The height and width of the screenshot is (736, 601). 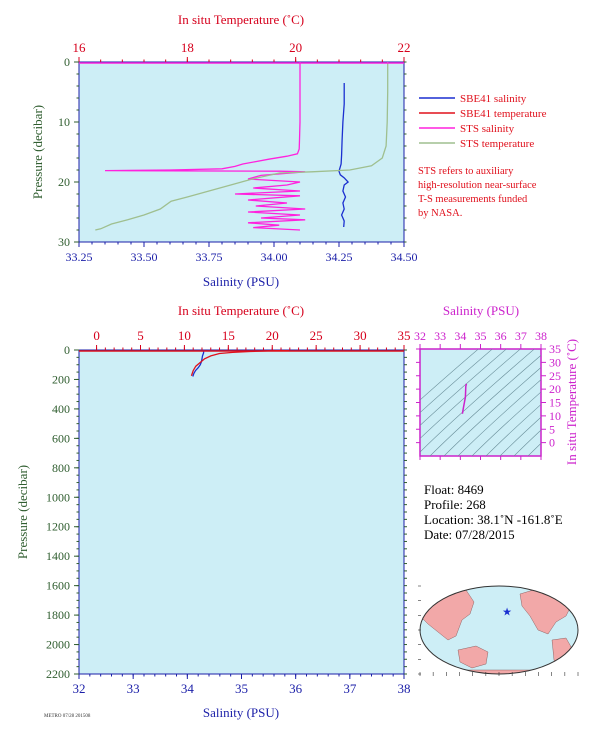 I want to click on lower-pressure-tick-label: 200, so click(x=61, y=379).